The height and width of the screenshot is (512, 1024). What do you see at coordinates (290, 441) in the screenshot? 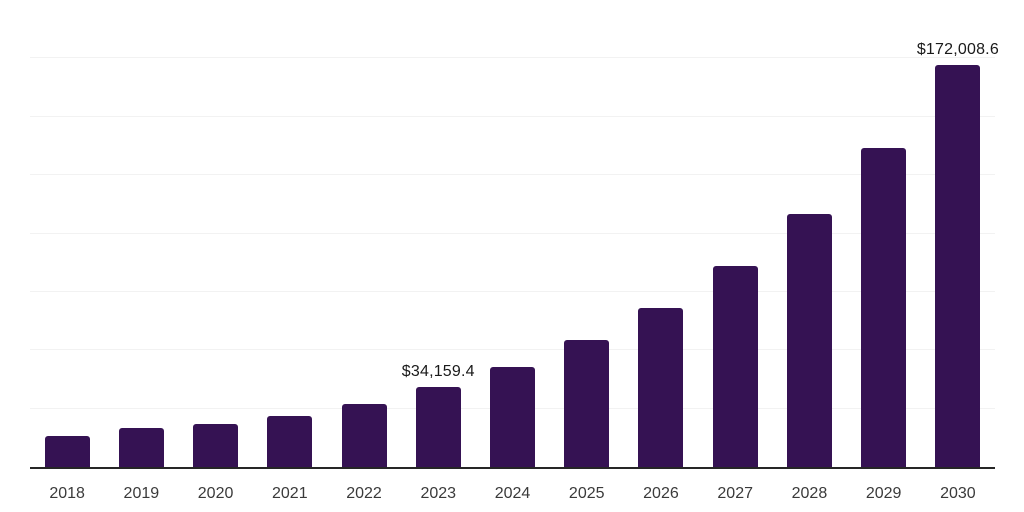
I see `bar-2021` at bounding box center [290, 441].